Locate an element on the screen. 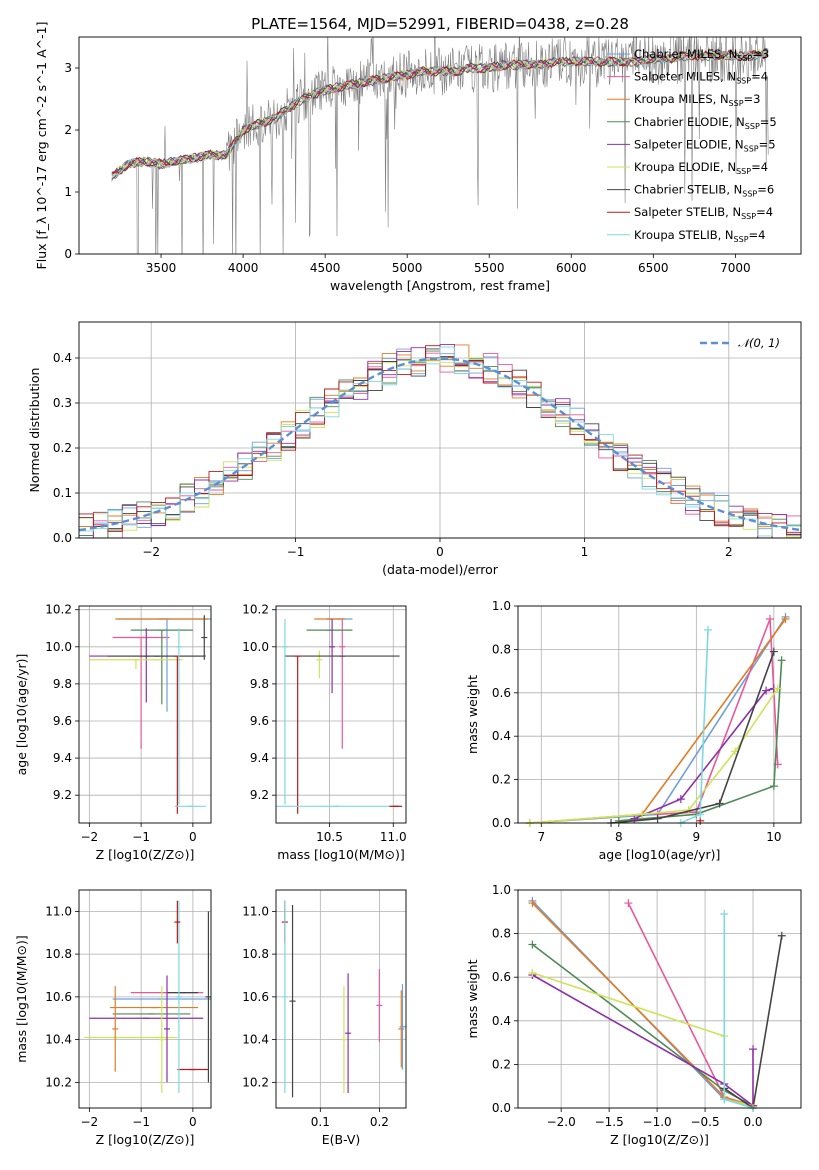  spectrum-xtick-label: 5500 is located at coordinates (489, 268).